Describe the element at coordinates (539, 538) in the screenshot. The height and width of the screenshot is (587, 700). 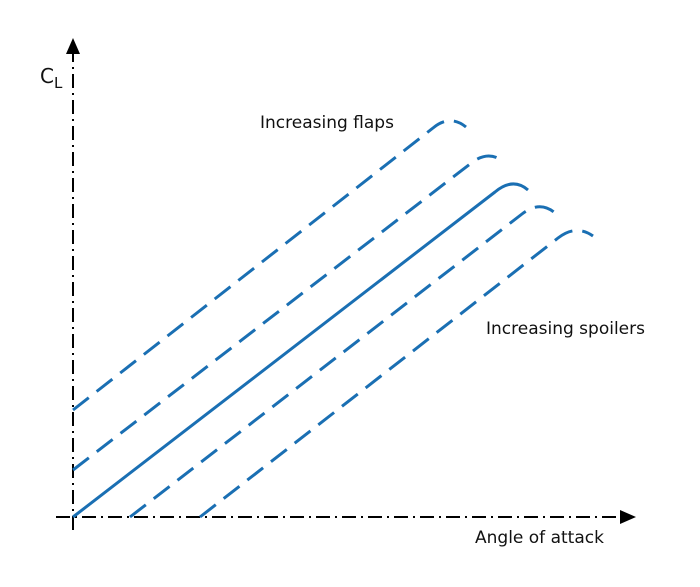
I see `x-axis-label: Angle of attack` at that location.